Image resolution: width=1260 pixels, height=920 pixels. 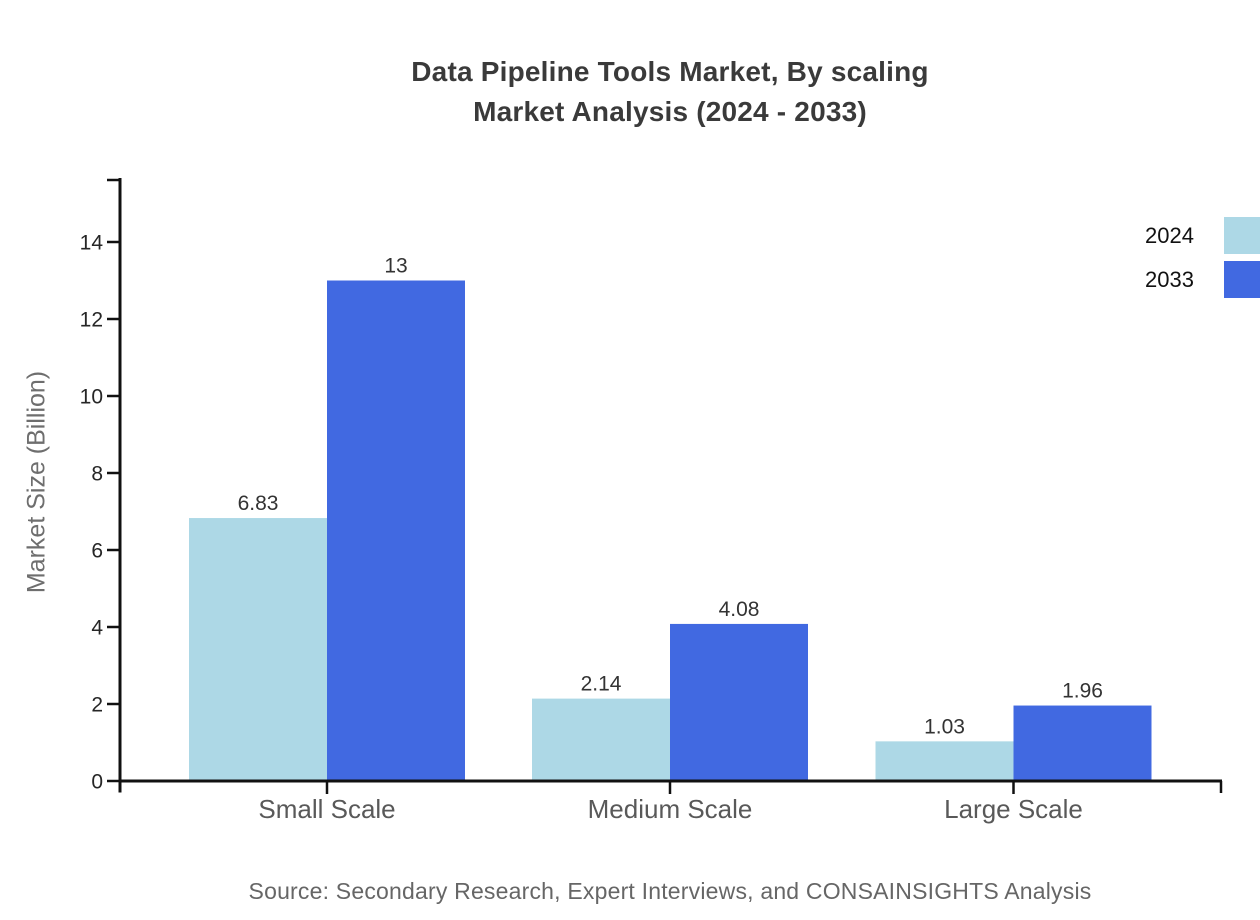 I want to click on category-label-small-scale: Small Scale, so click(x=326, y=809).